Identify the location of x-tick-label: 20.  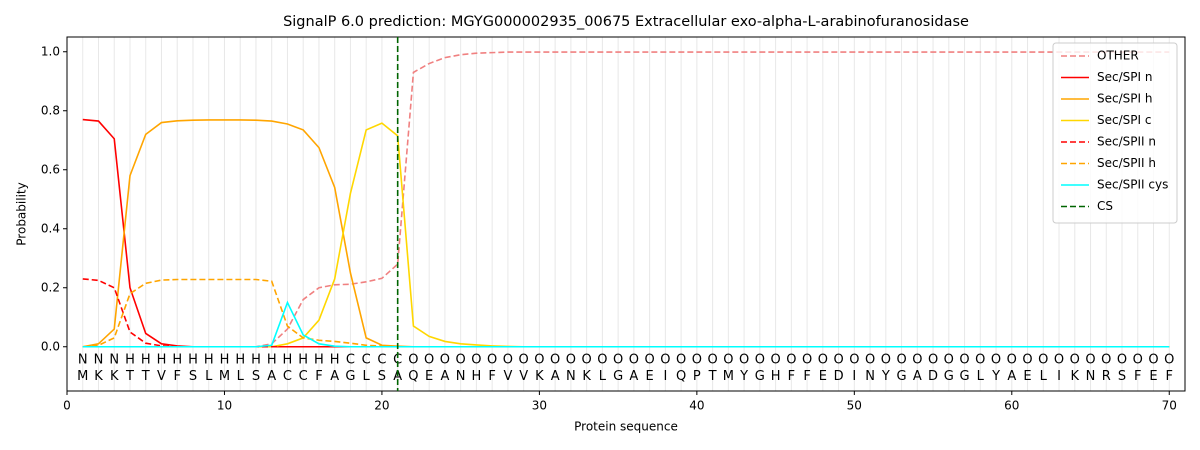
(381, 406).